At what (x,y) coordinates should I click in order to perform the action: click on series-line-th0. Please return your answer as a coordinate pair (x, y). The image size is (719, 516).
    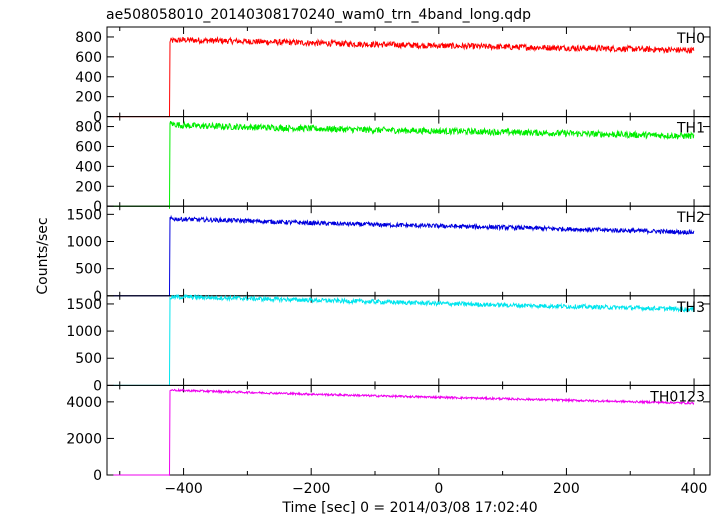
    Looking at the image, I should click on (404, 77).